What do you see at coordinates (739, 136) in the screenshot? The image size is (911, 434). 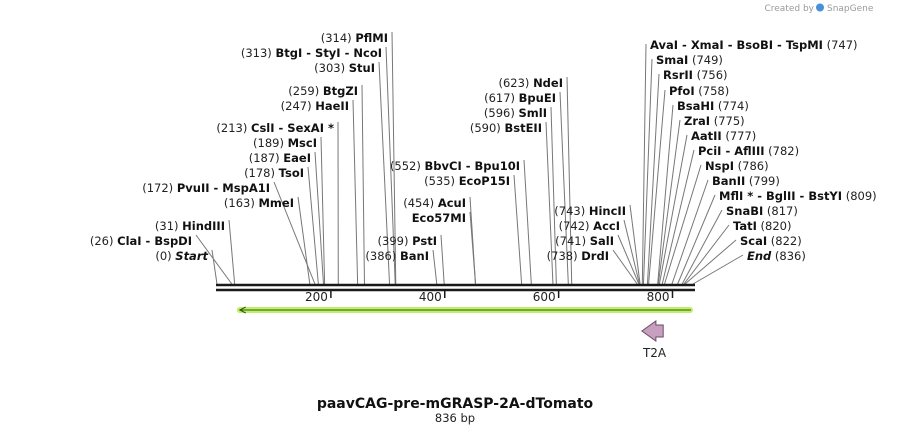 I see `site-position: (777)` at bounding box center [739, 136].